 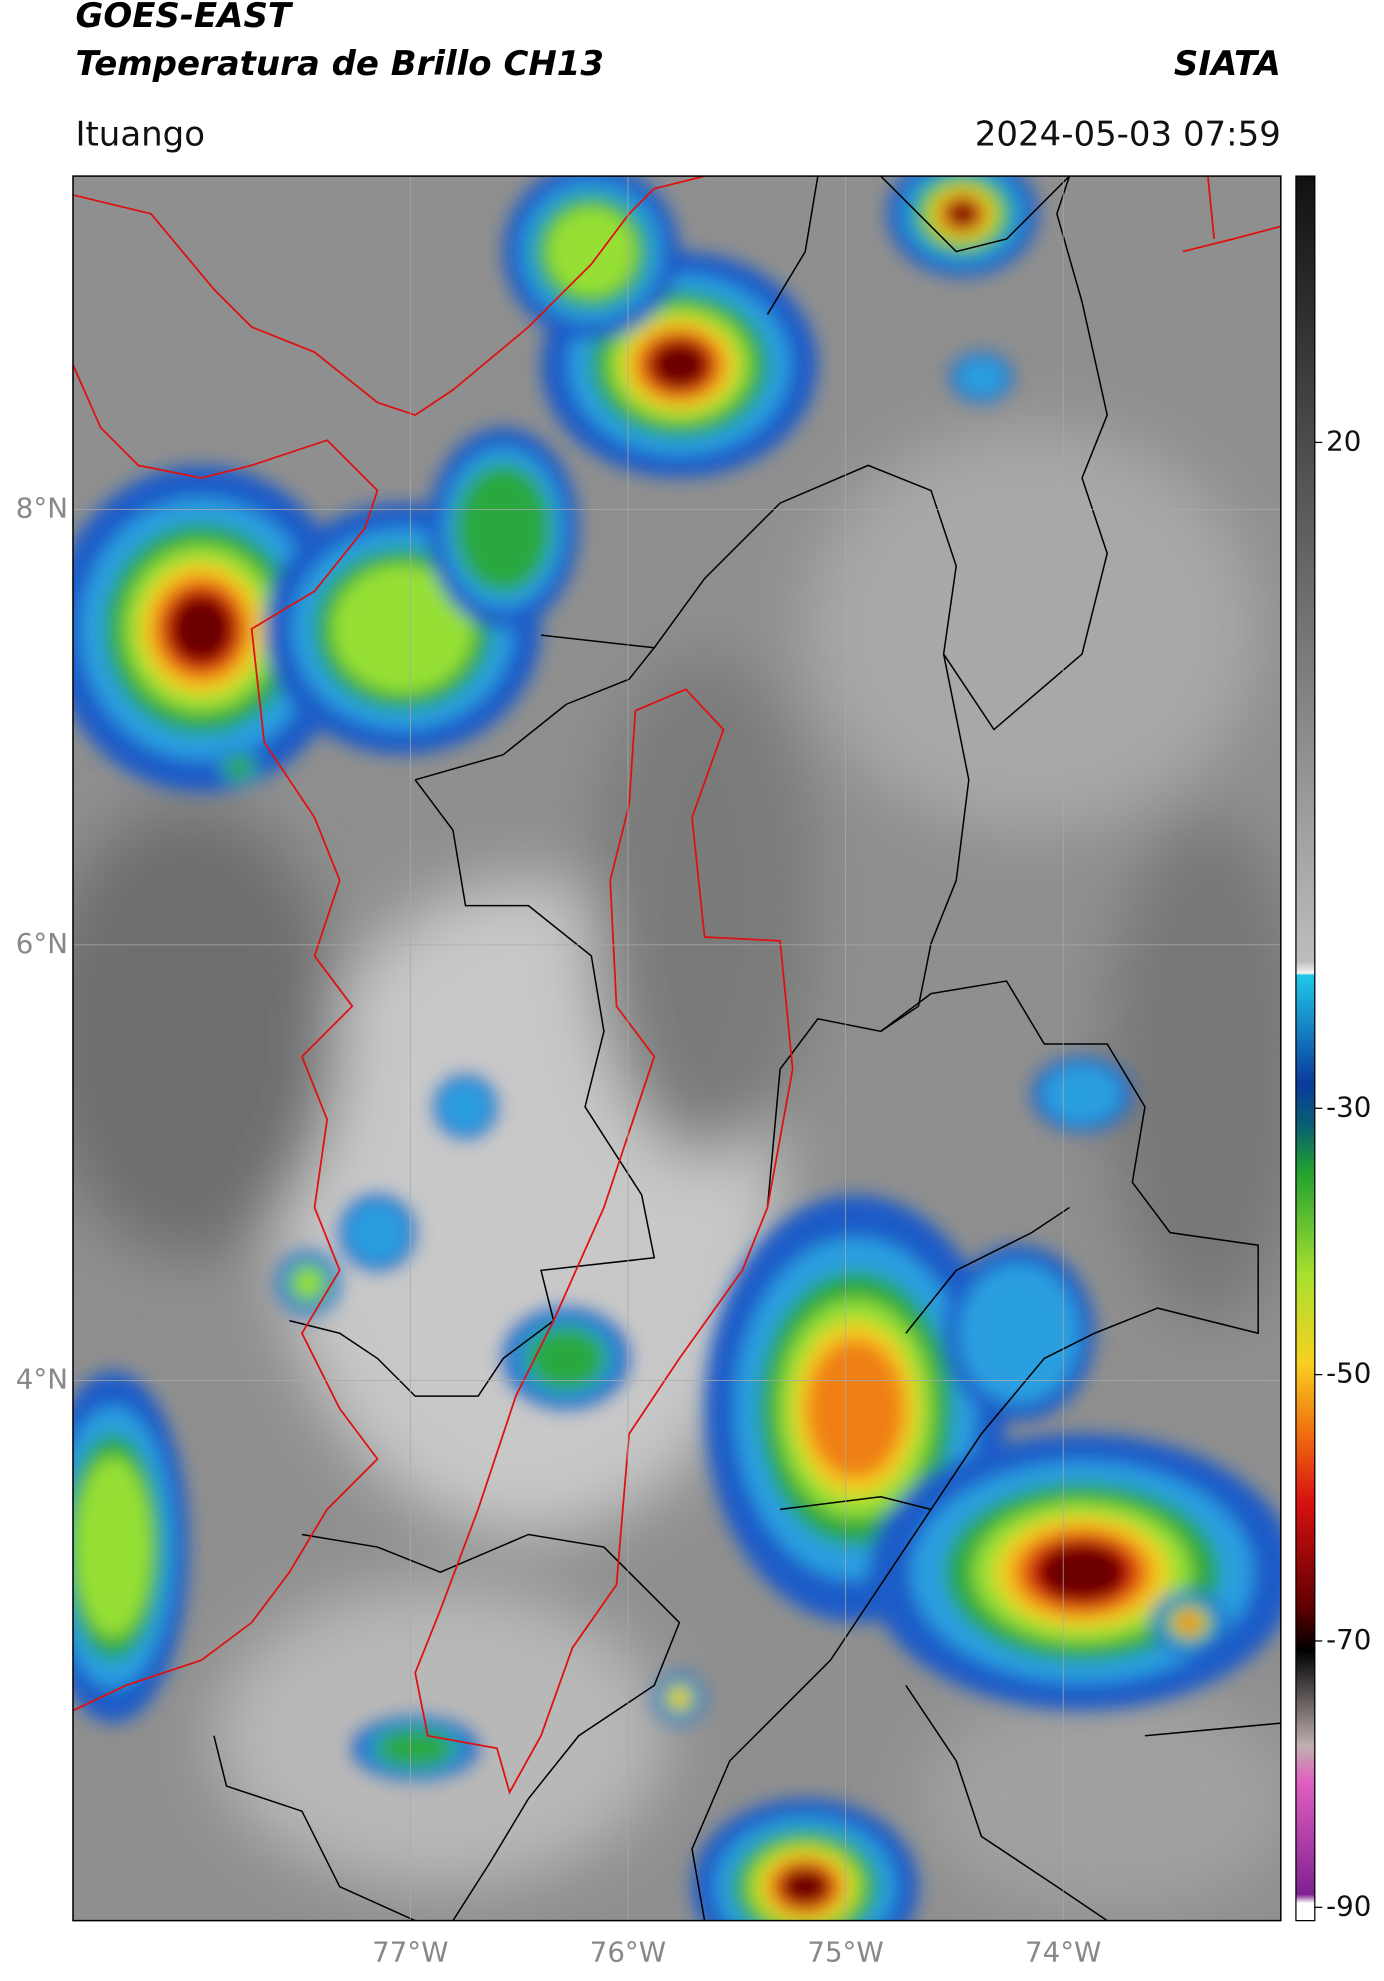 I want to click on subtitle: Temperatura de Brillo CH13, so click(x=339, y=64).